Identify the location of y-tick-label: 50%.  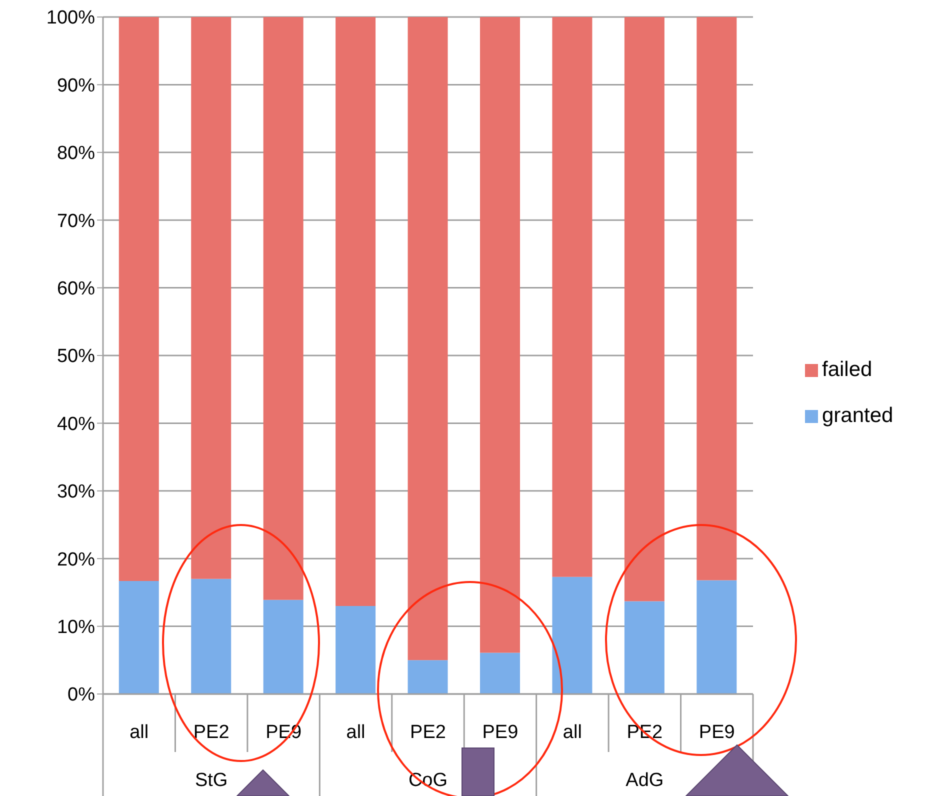
(76, 357).